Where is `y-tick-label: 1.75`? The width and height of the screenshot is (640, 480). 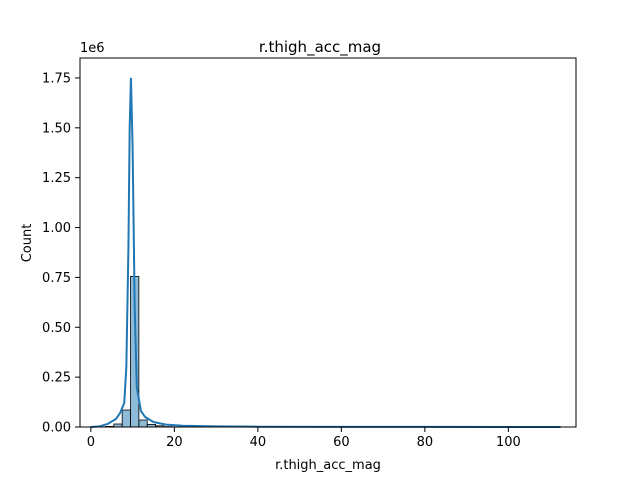
y-tick-label: 1.75 is located at coordinates (56, 78).